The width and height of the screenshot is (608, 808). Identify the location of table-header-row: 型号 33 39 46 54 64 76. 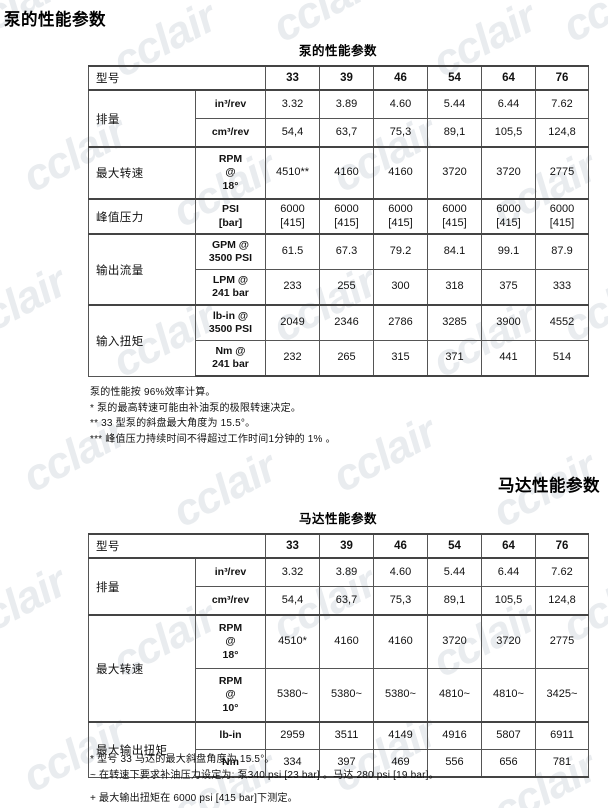
(338, 546).